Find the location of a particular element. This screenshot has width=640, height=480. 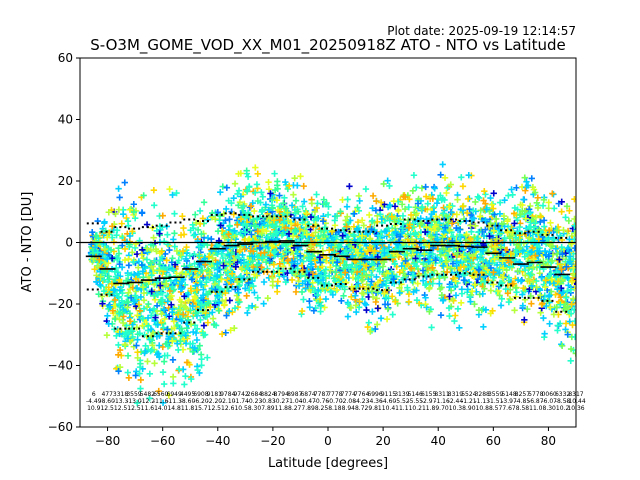

bin-stat-sds: 10.9 is located at coordinates (94, 408).